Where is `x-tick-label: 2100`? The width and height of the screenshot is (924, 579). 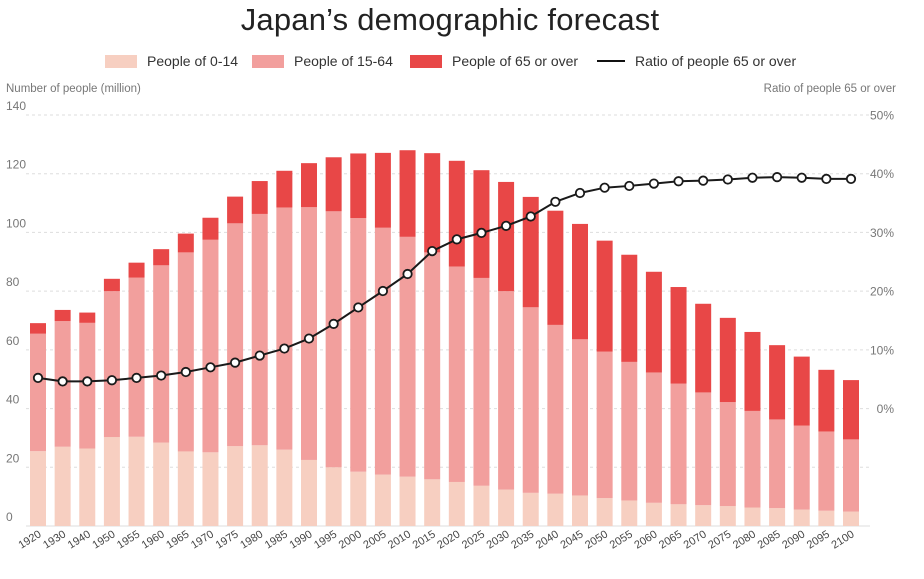
x-tick-label: 2100 is located at coordinates (842, 539).